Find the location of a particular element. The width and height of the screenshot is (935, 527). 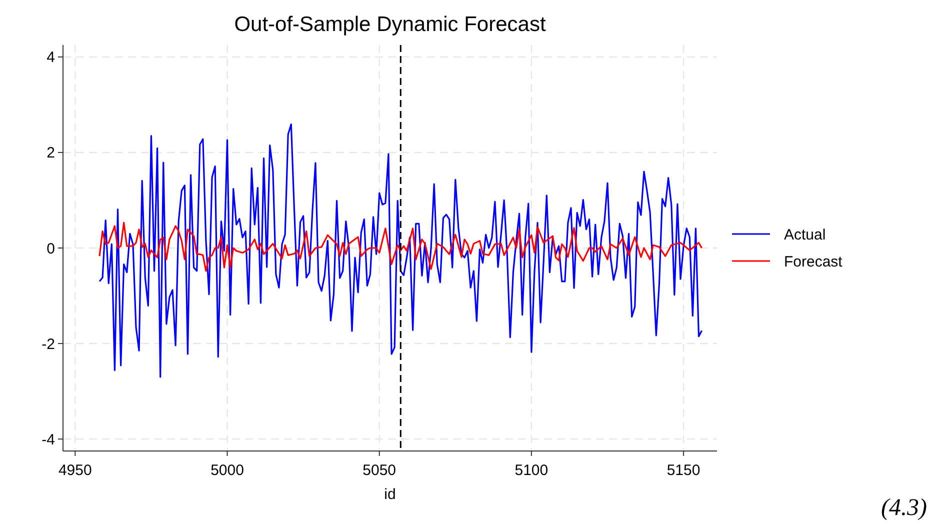

x-tick-label: 5000 is located at coordinates (227, 470).